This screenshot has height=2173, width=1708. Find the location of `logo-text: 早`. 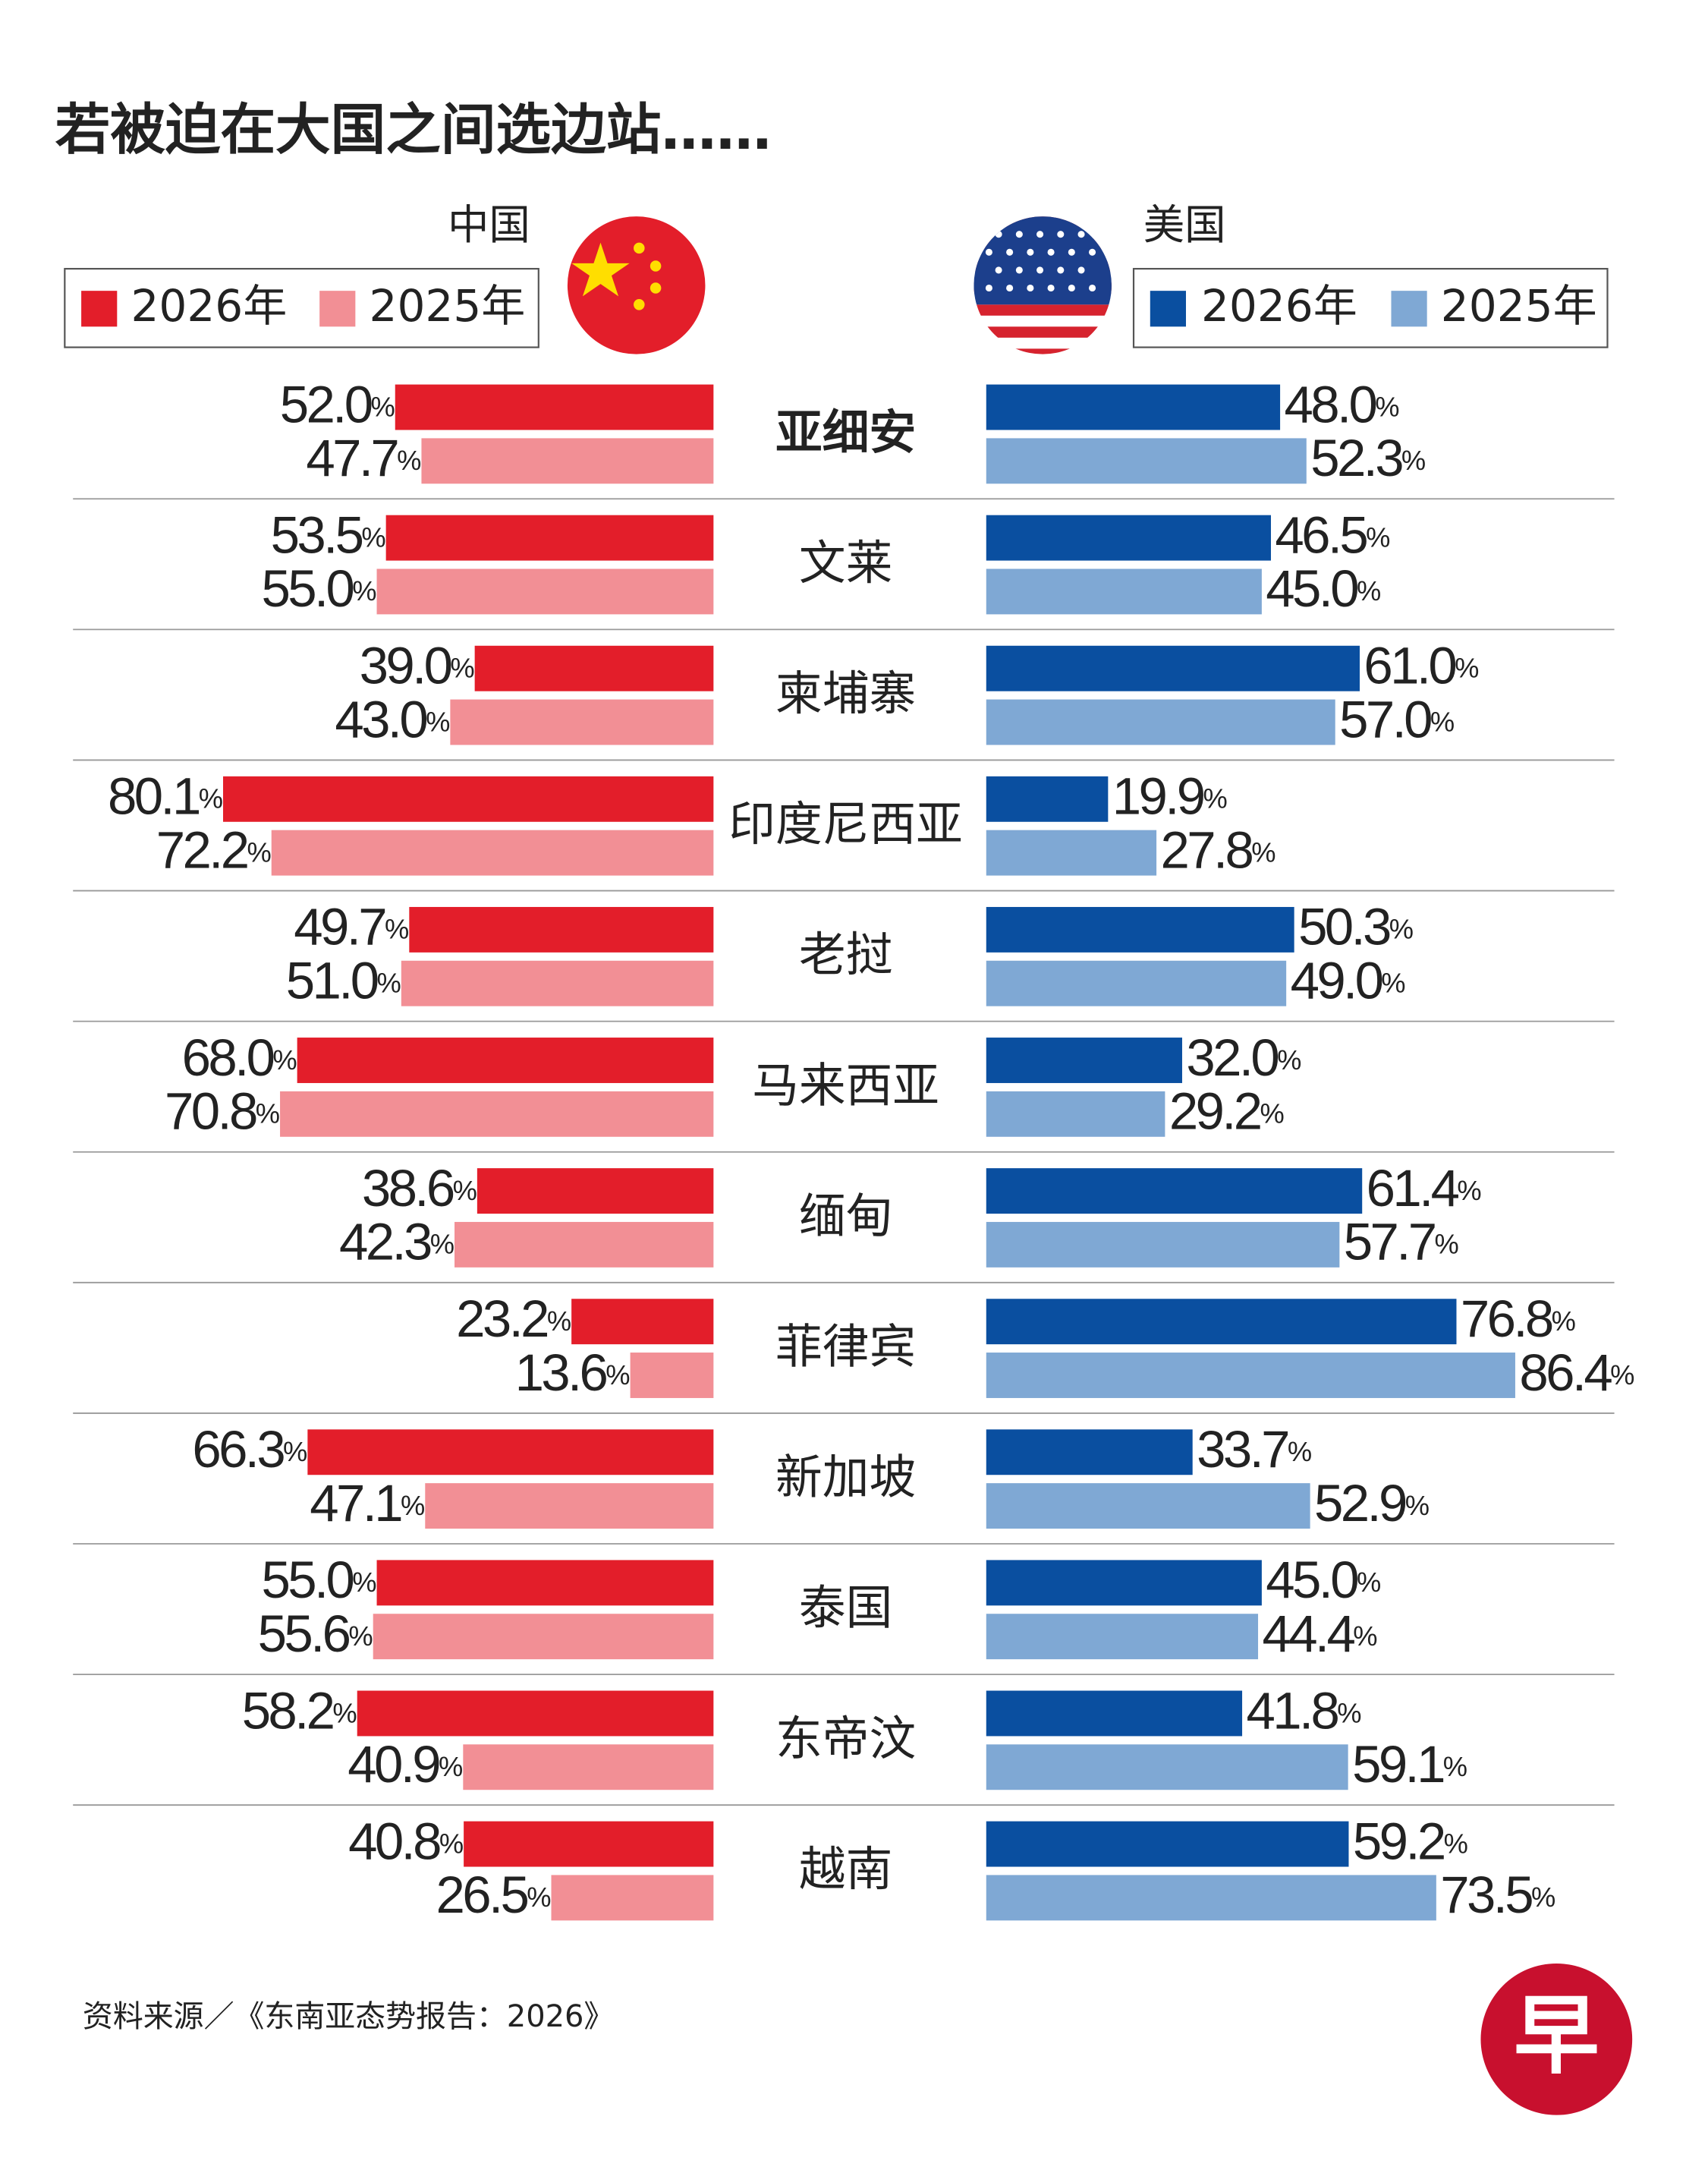

logo-text: 早 is located at coordinates (1556, 2036).